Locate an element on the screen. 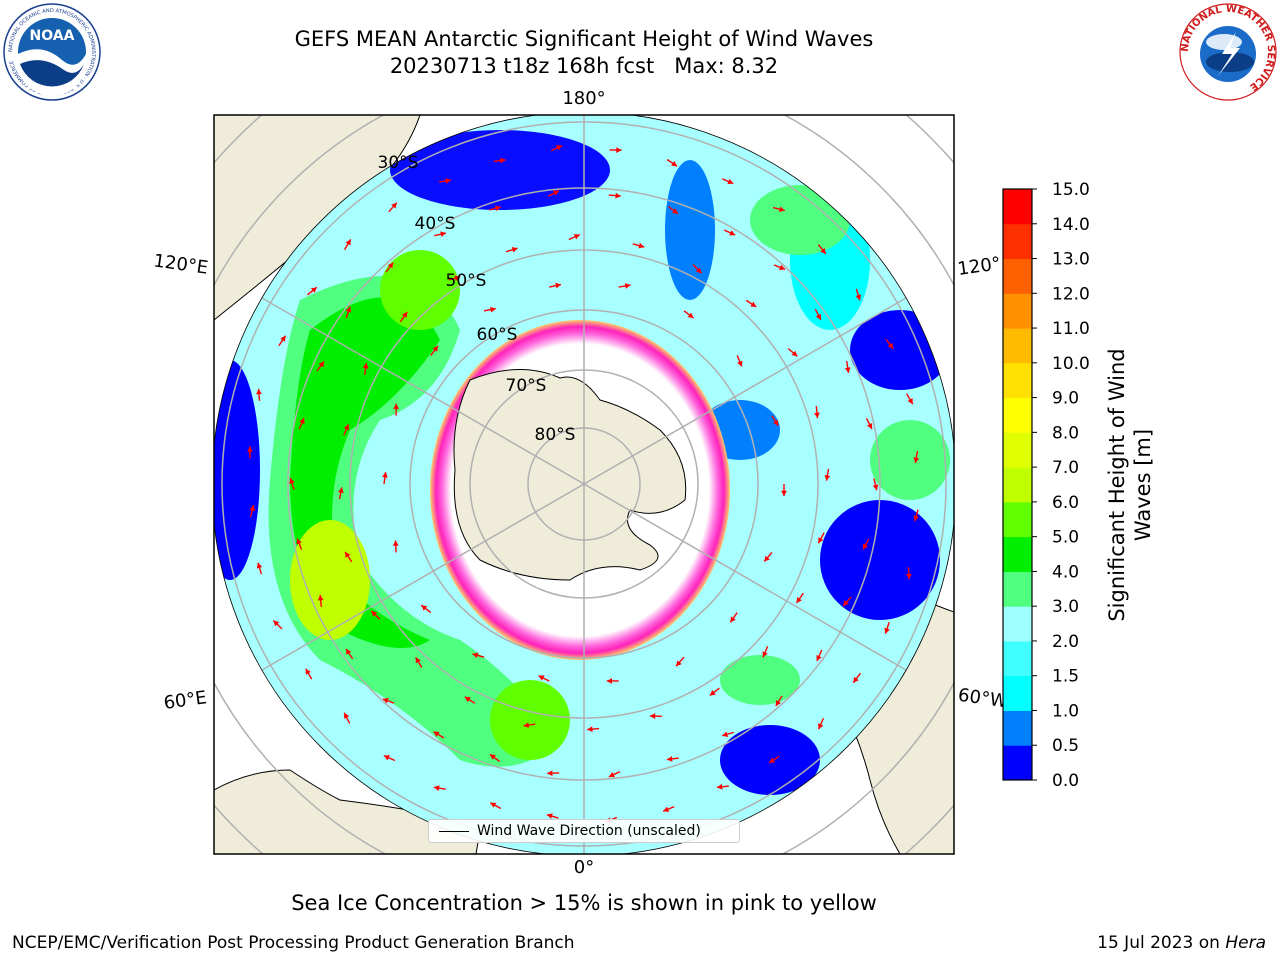 The height and width of the screenshot is (960, 1280). colorbar-label-line-2: Waves [m] is located at coordinates (1143, 485).